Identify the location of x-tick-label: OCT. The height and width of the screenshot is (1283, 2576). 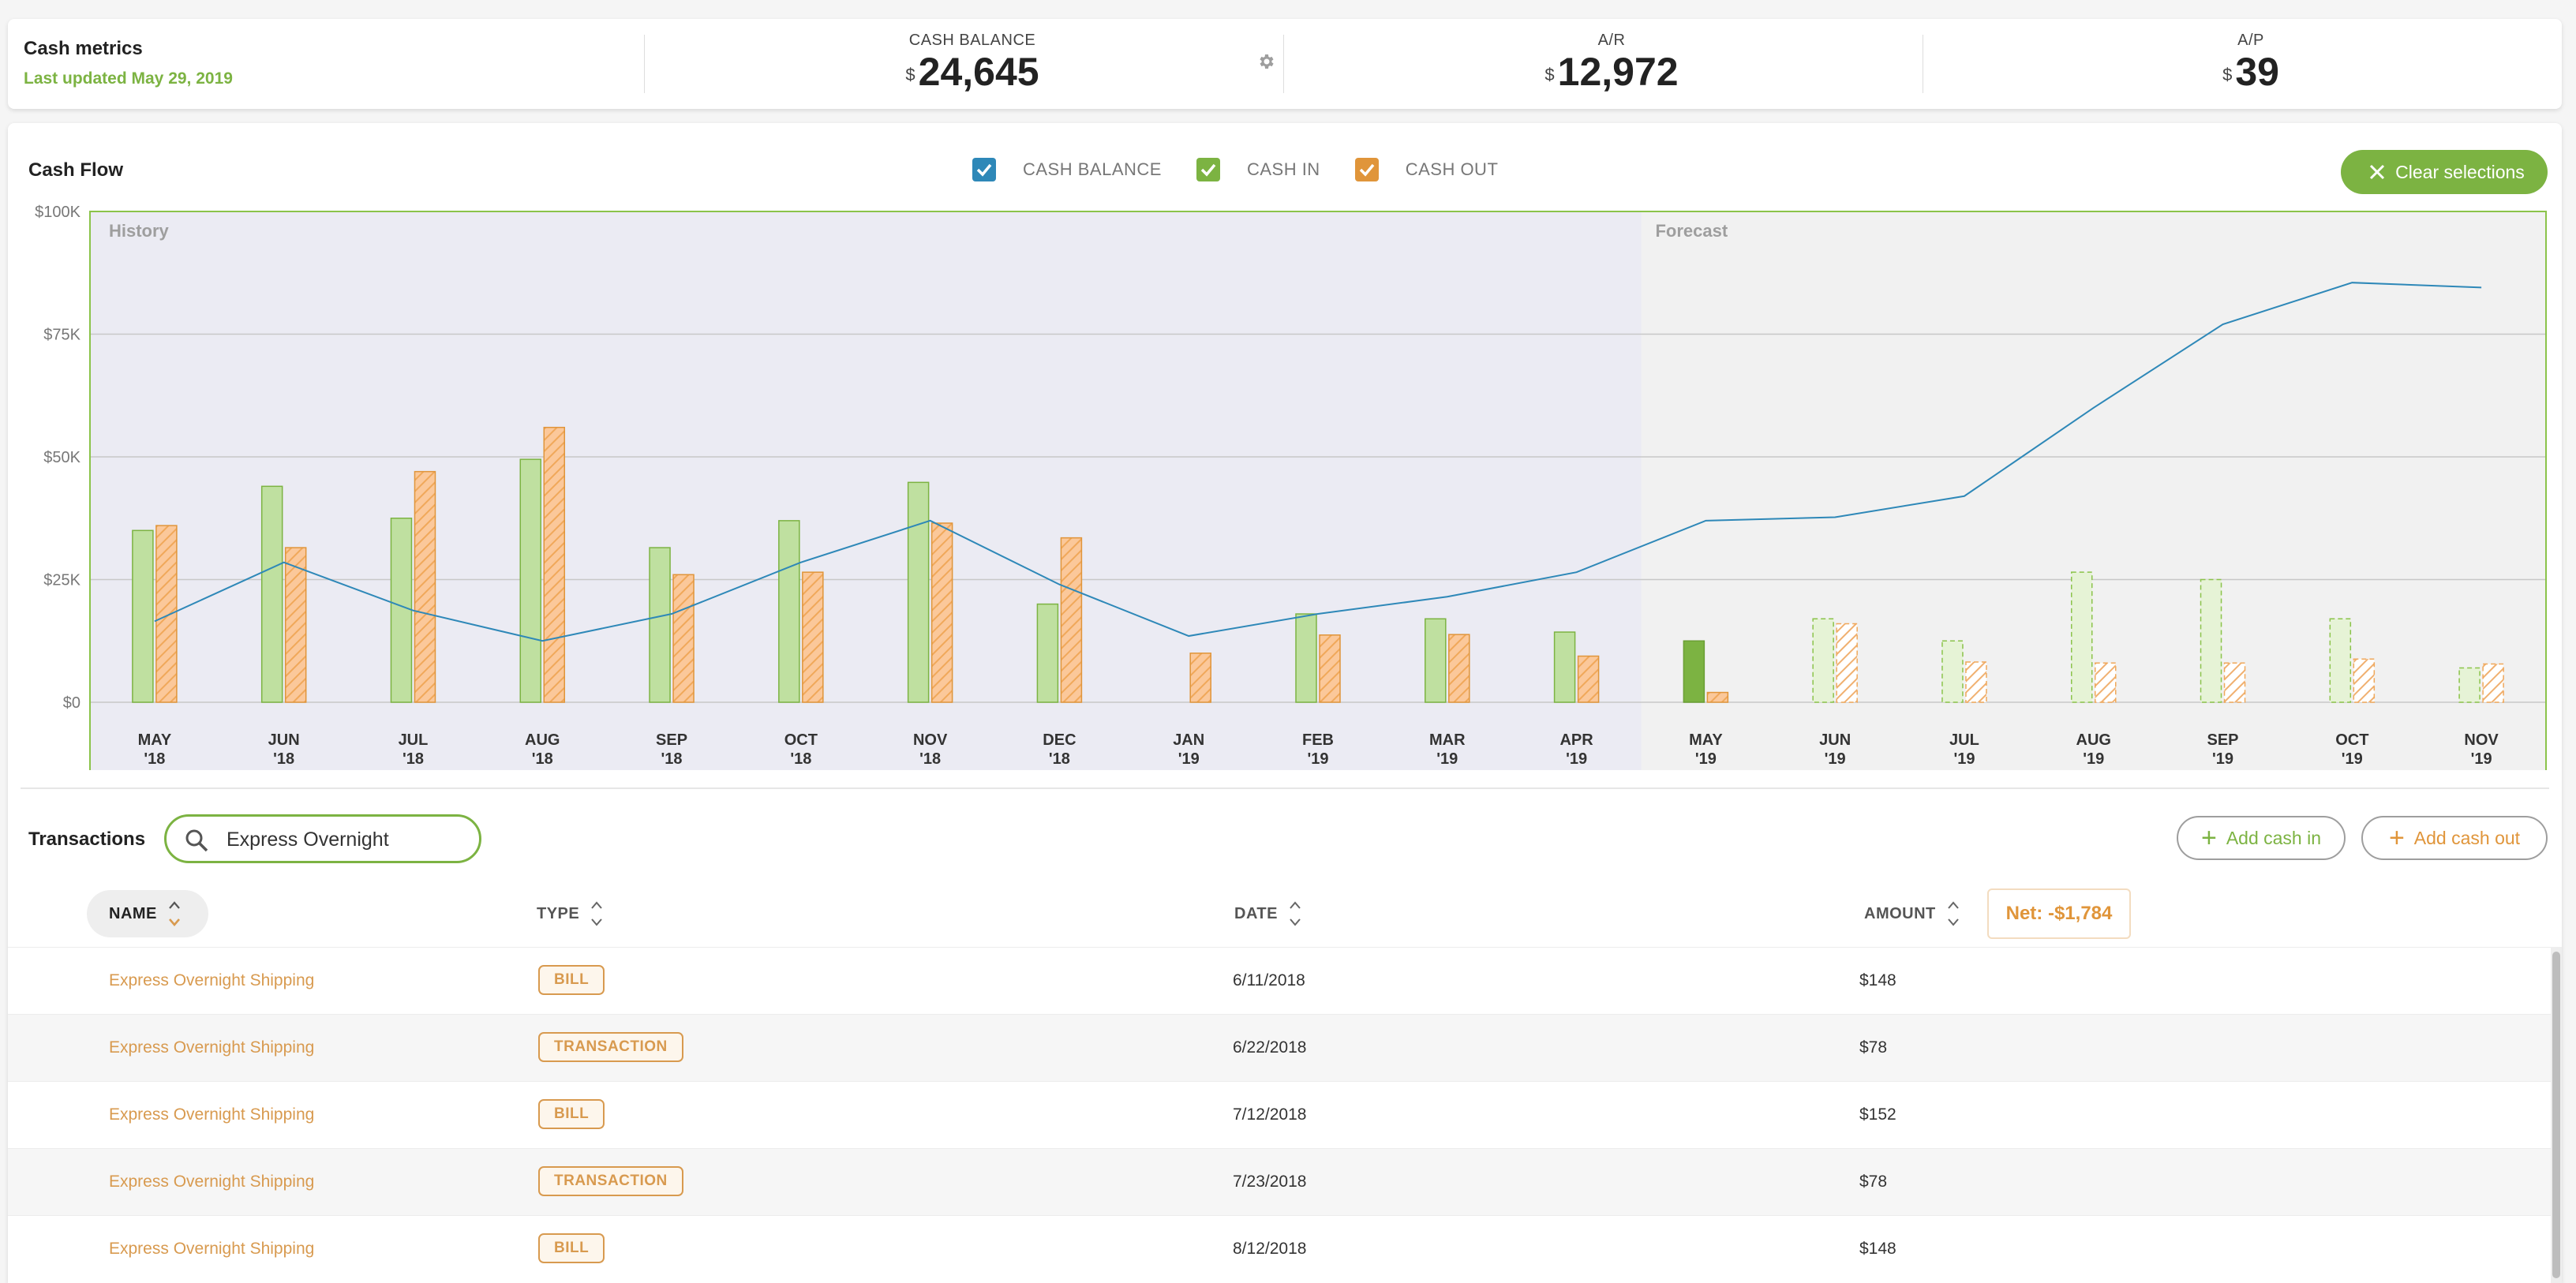
(801, 740).